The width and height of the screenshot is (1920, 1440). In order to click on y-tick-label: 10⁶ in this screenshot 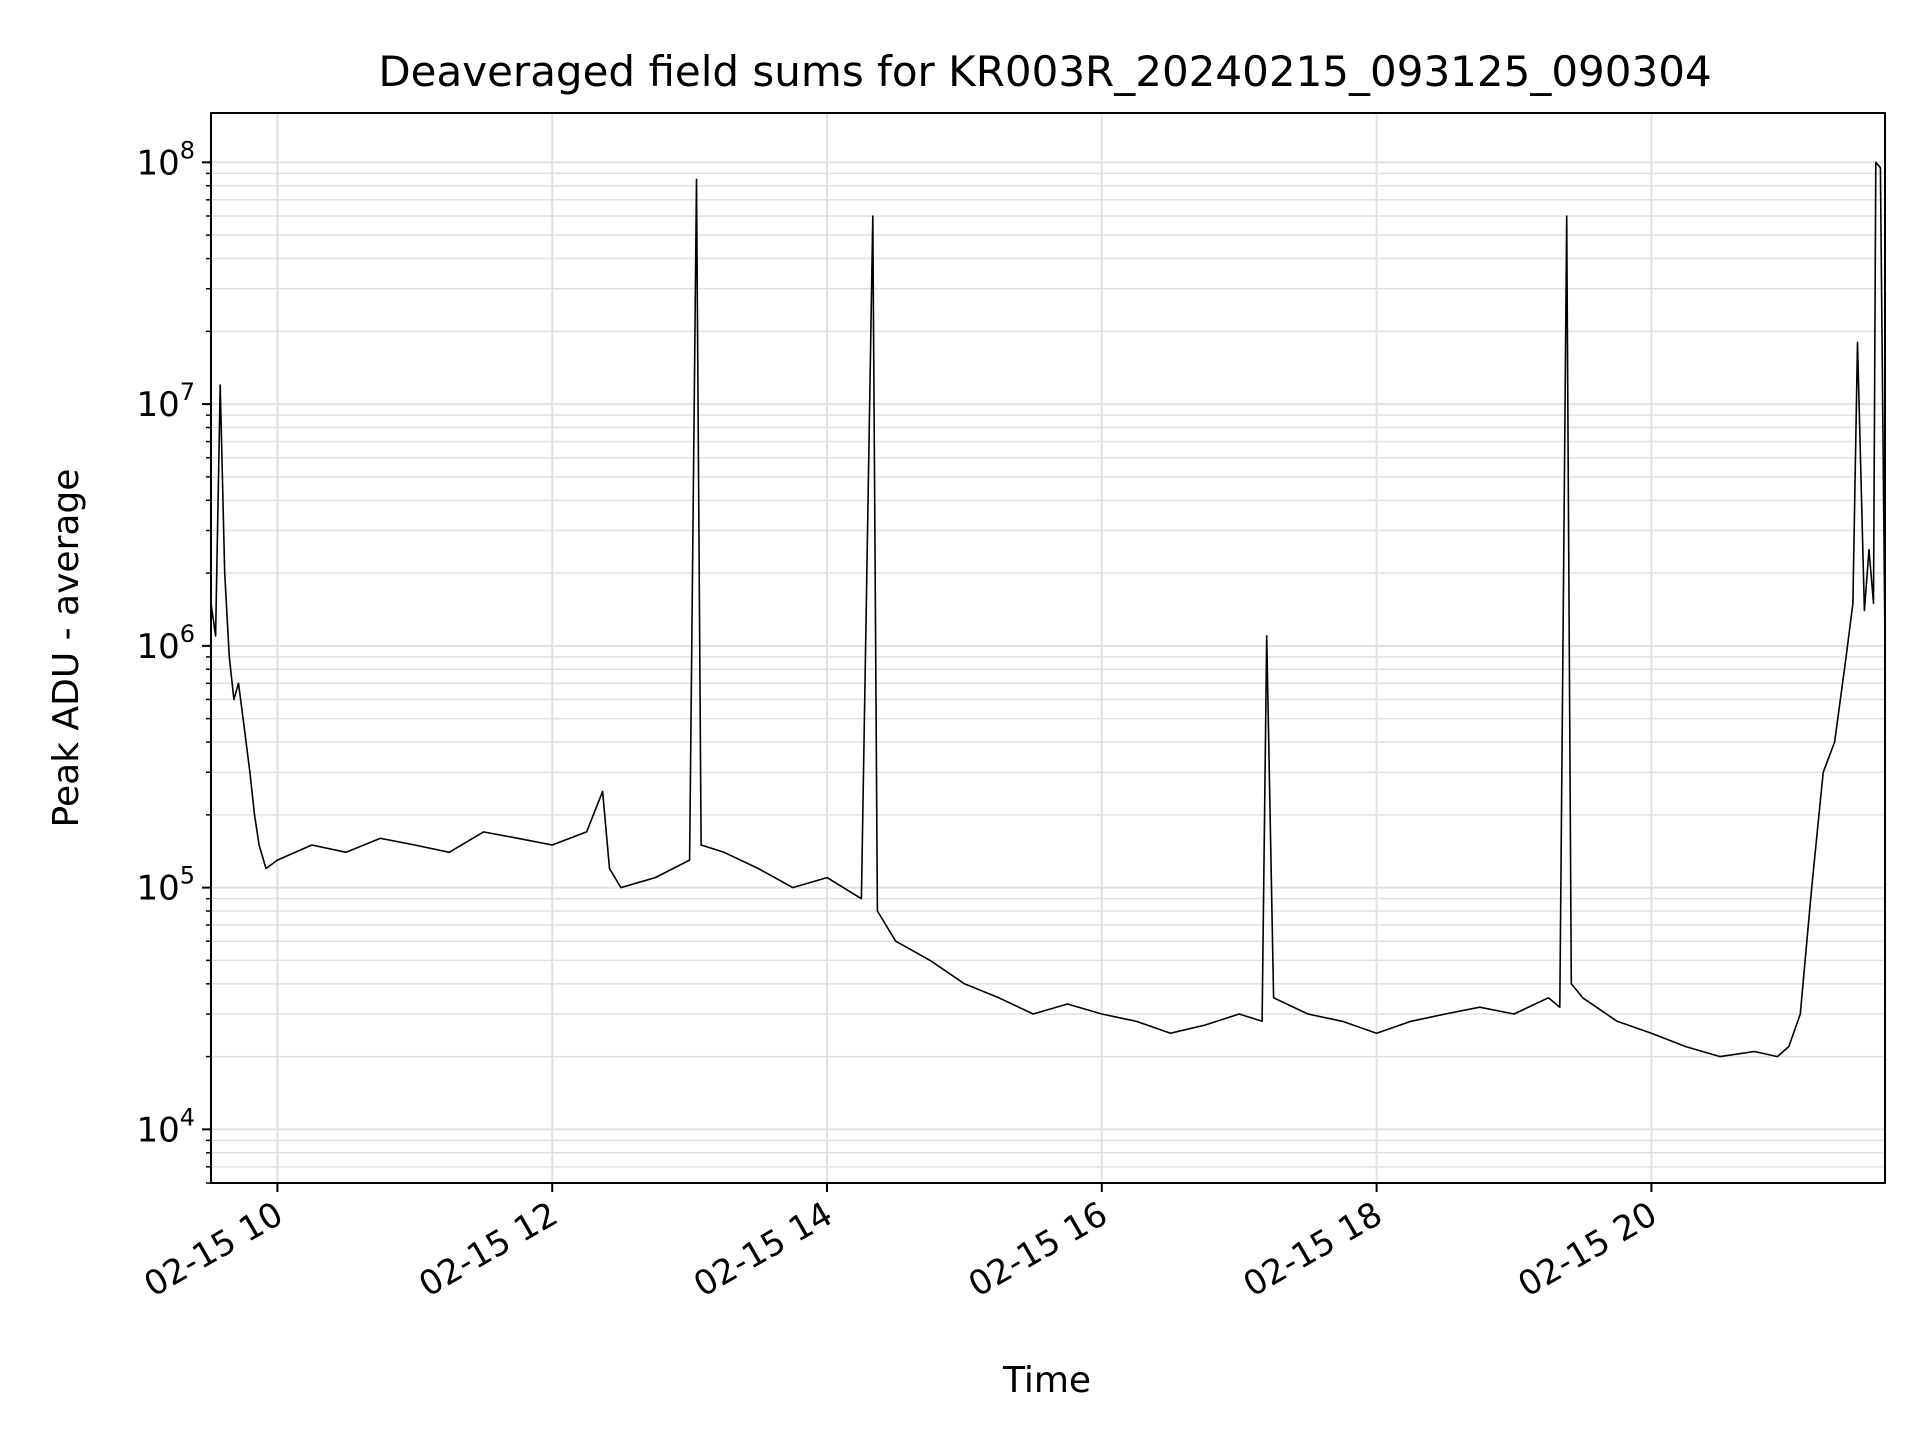, I will do `click(165, 643)`.